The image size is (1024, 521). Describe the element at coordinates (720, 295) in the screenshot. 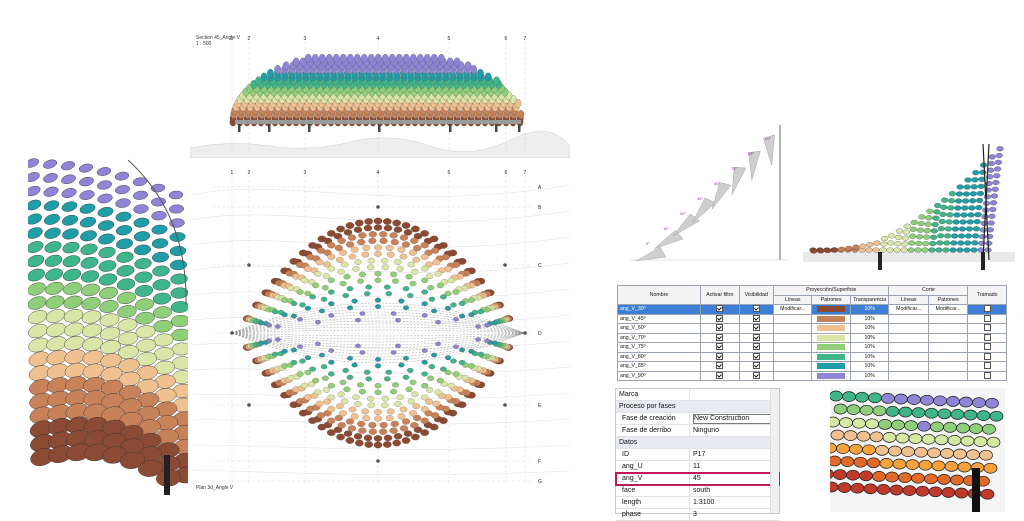

I see `col-enable-header: Activar filtro` at that location.